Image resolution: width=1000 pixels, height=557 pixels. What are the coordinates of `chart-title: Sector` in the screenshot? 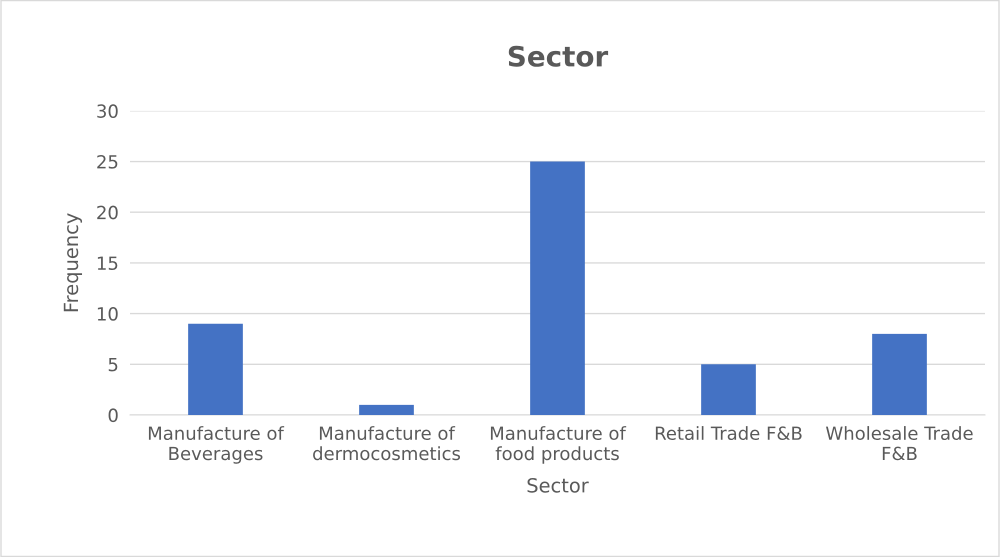 It's located at (558, 56).